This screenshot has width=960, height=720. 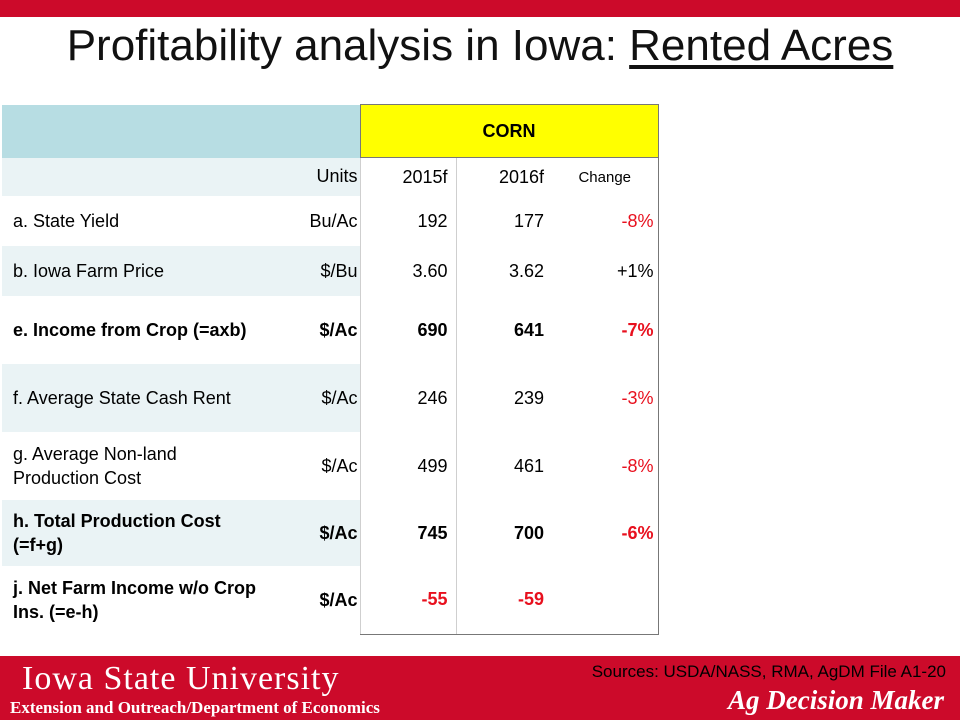 What do you see at coordinates (605, 600) in the screenshot?
I see `row-change` at bounding box center [605, 600].